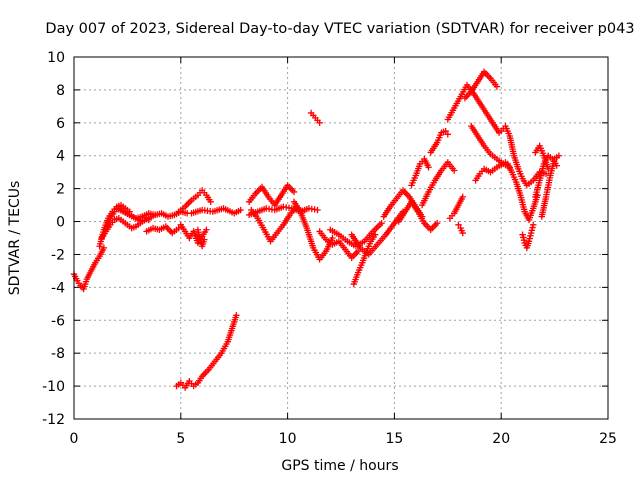 This screenshot has width=640, height=480. What do you see at coordinates (608, 439) in the screenshot?
I see `x-tick-label: 25` at bounding box center [608, 439].